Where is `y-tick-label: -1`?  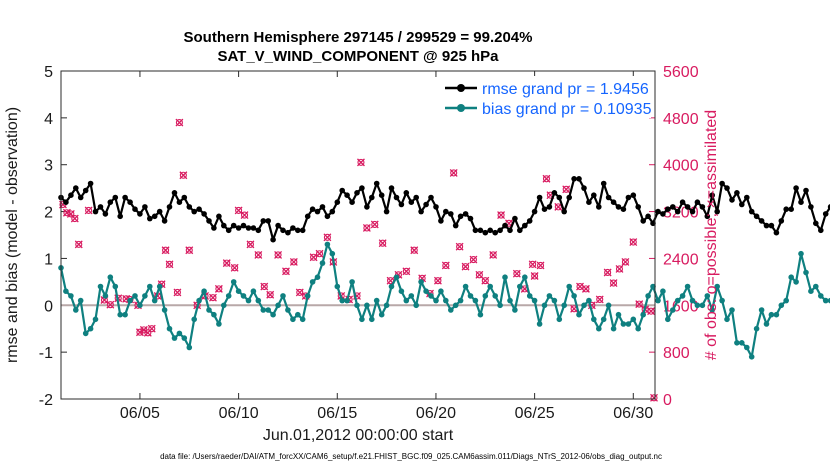
y-tick-label: -1 is located at coordinates (46, 353).